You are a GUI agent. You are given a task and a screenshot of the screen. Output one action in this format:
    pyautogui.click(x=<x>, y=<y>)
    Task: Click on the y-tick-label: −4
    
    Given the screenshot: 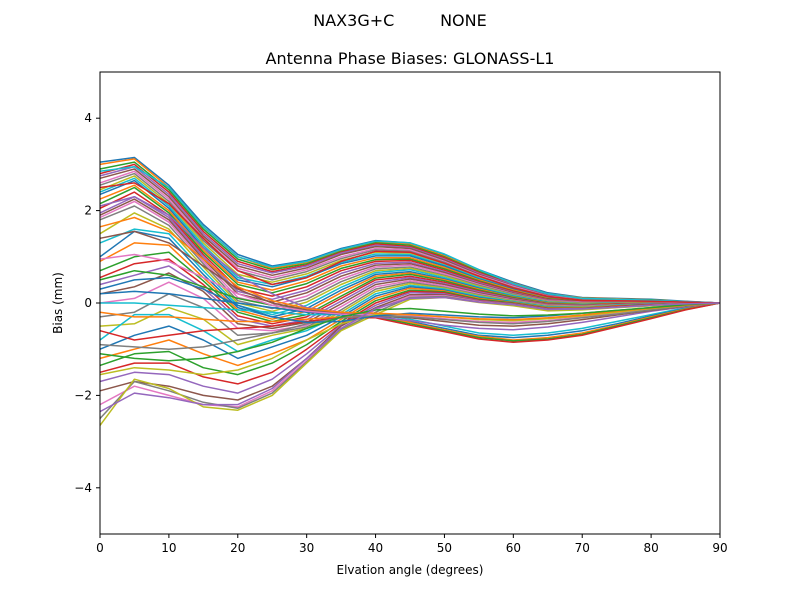 What is the action you would take?
    pyautogui.click(x=83, y=488)
    